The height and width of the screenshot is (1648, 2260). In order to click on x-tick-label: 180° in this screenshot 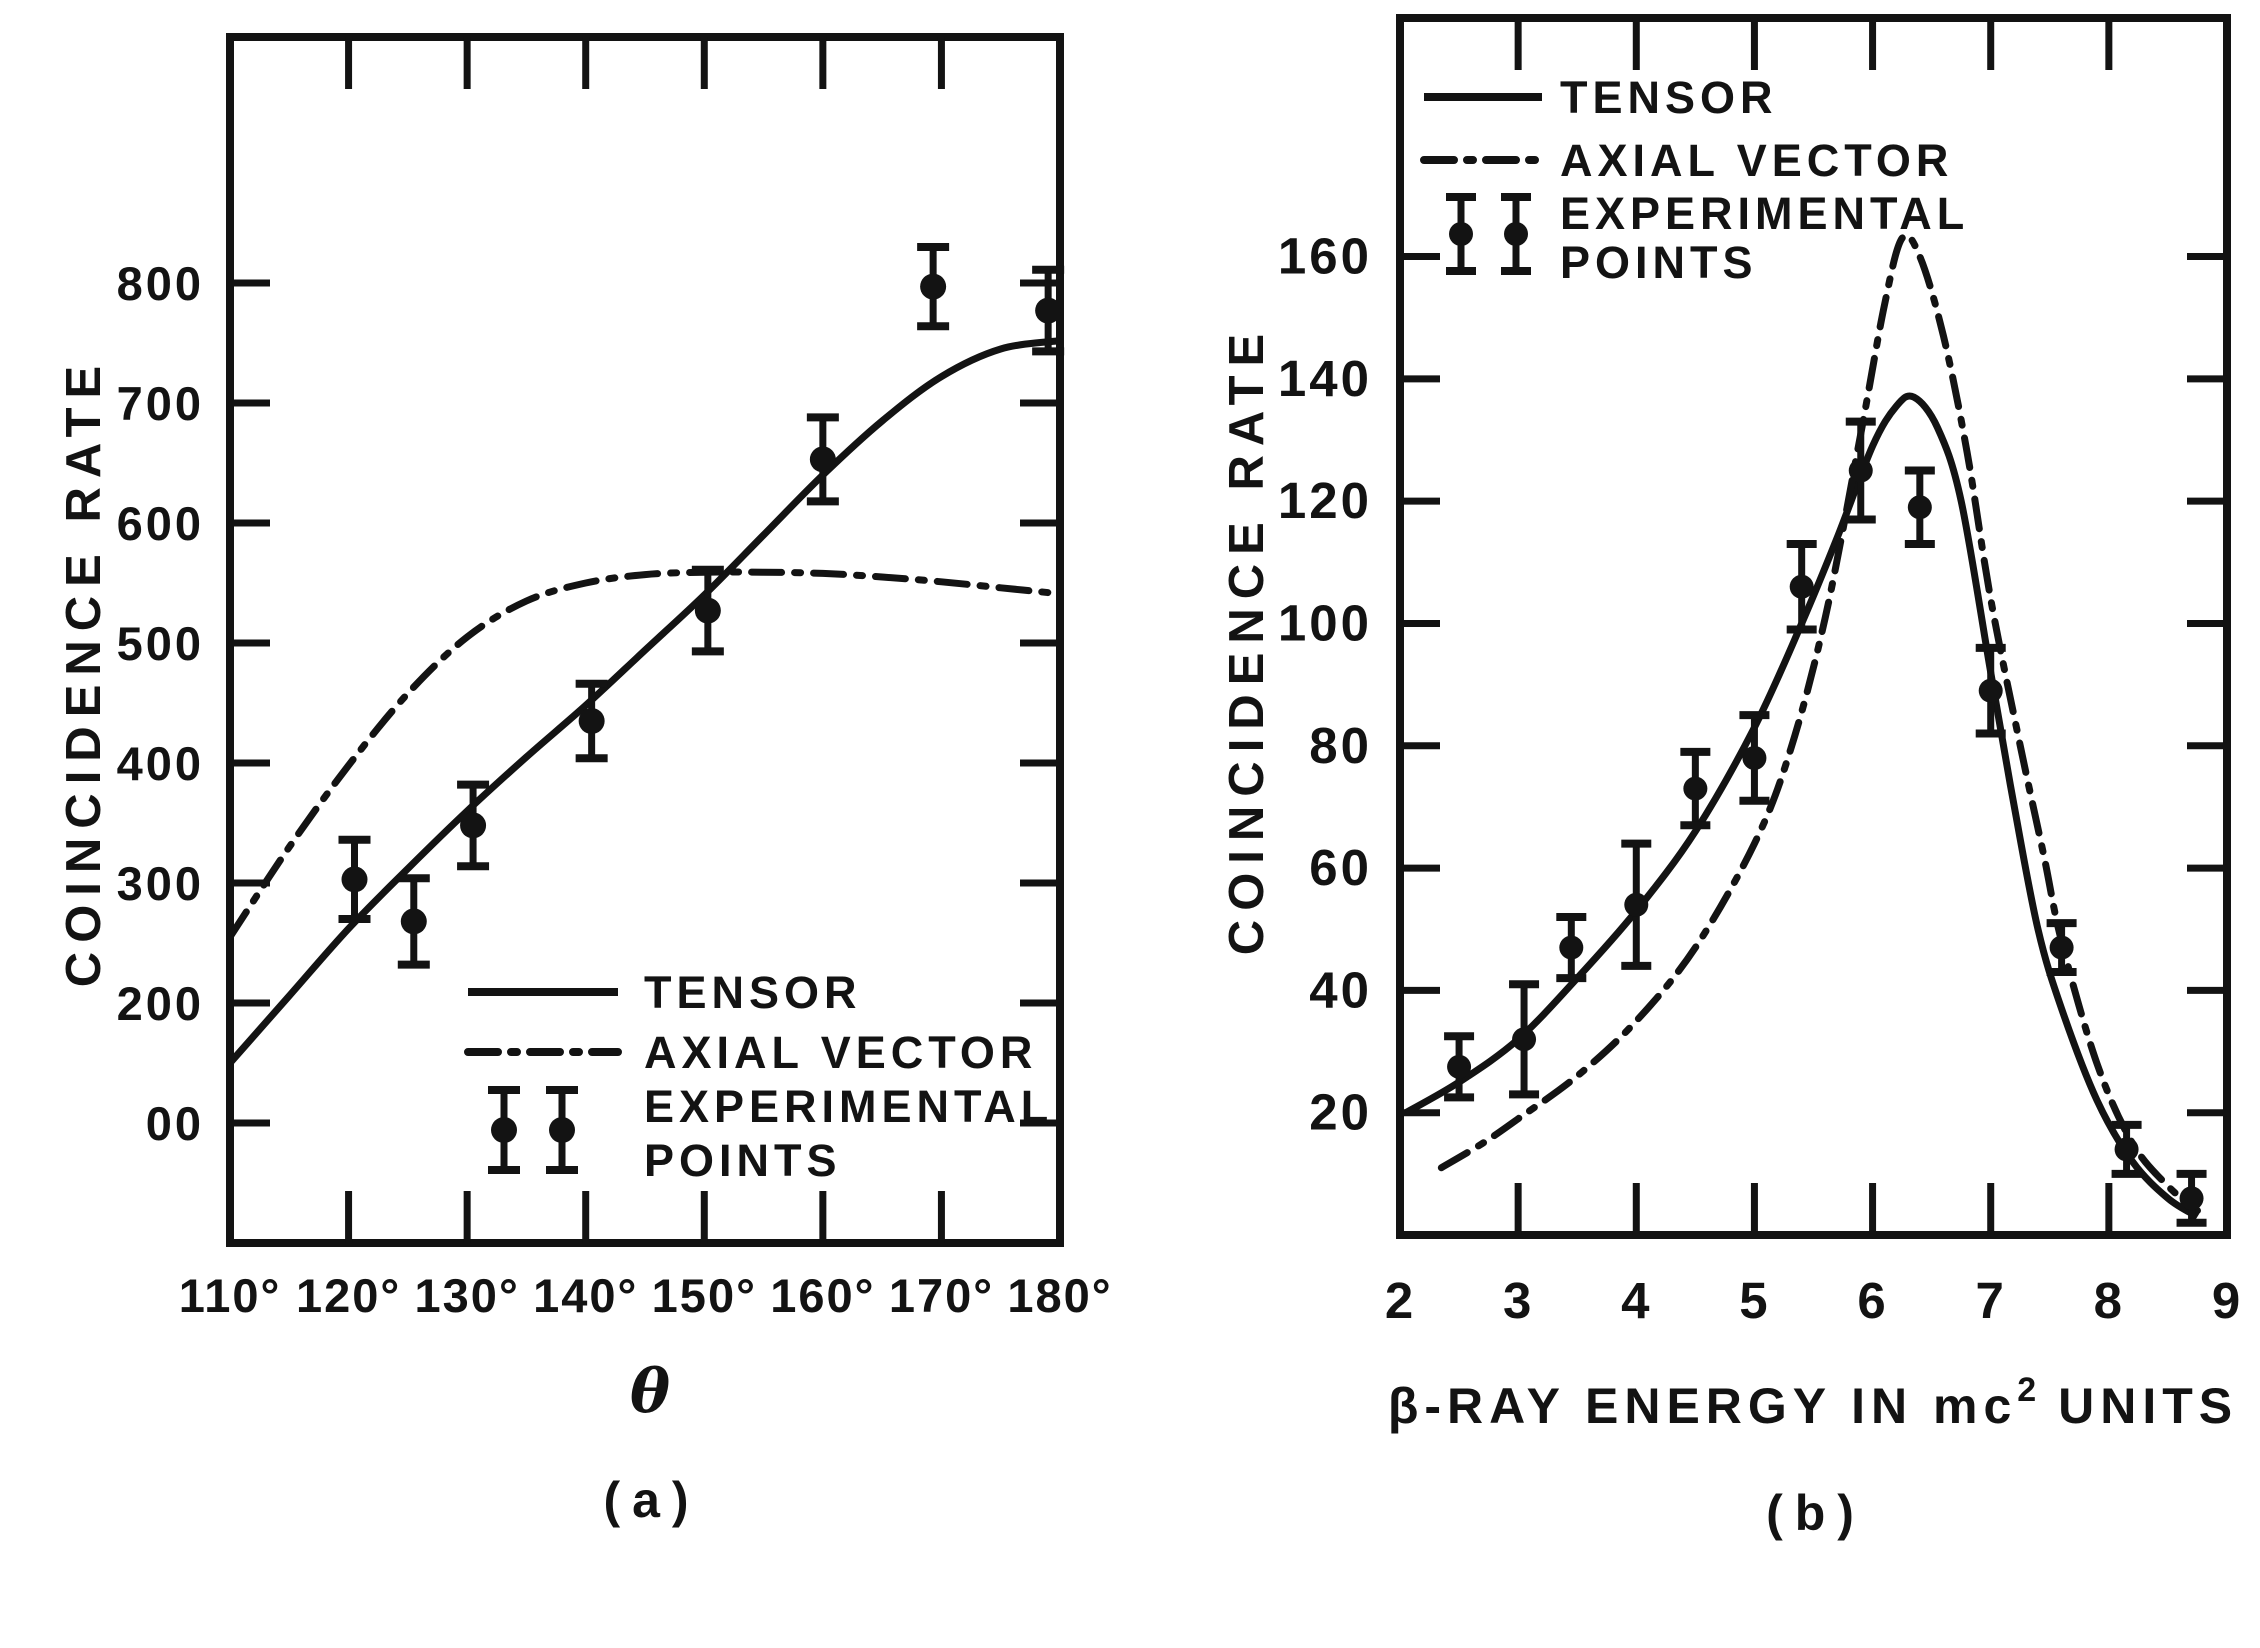, I will do `click(1059, 1295)`.